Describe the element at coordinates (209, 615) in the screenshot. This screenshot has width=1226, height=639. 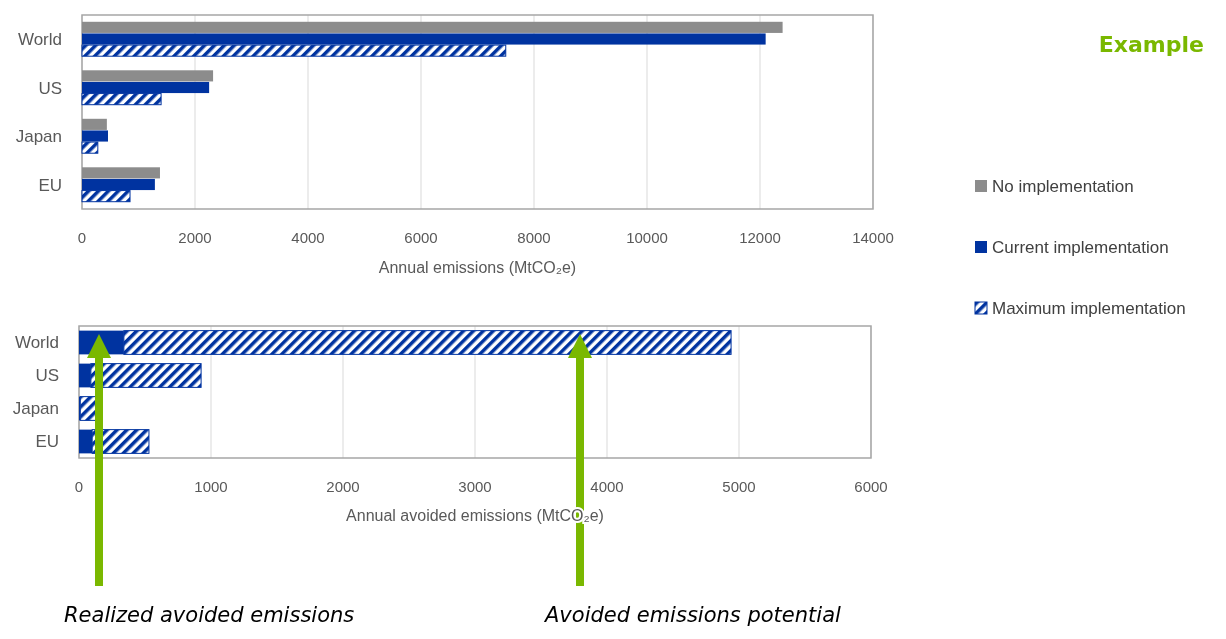
I see `text: Realized avoided emissions` at that location.